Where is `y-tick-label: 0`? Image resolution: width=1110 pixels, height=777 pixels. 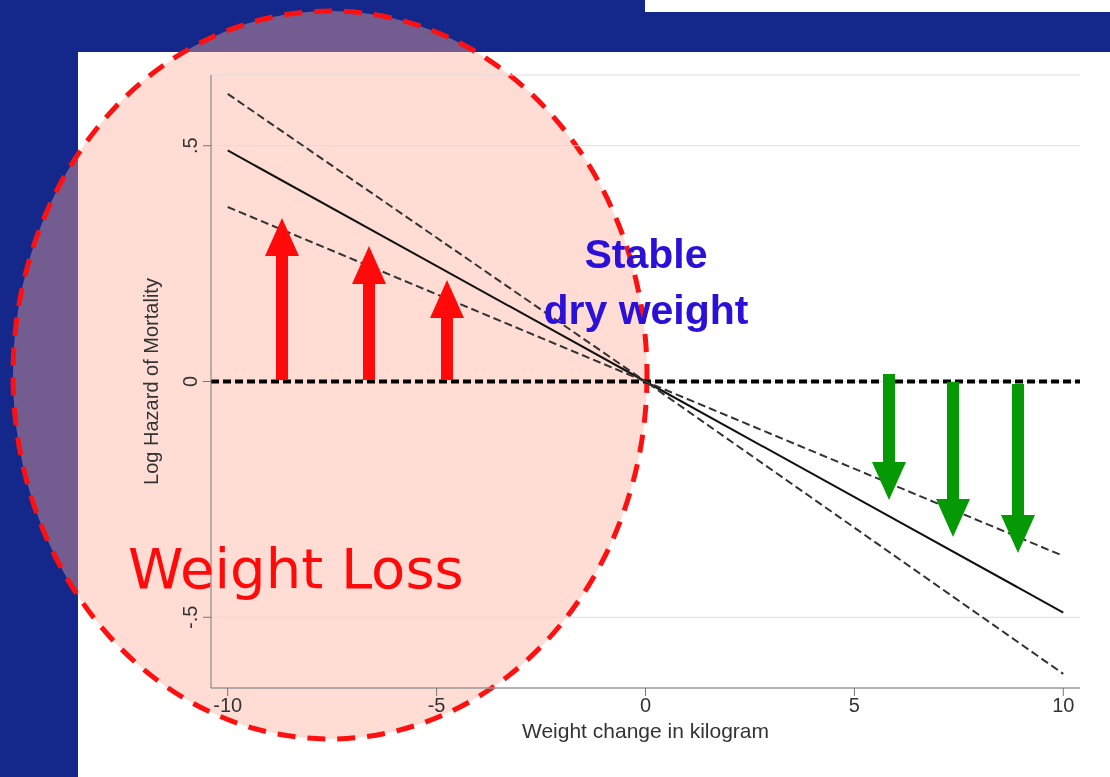
y-tick-label: 0 is located at coordinates (190, 381).